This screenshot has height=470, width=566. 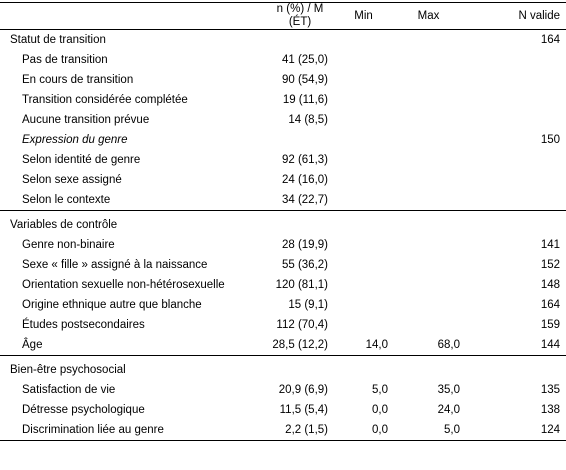 What do you see at coordinates (303, 390) in the screenshot?
I see `value: 20,9 (6,9)` at bounding box center [303, 390].